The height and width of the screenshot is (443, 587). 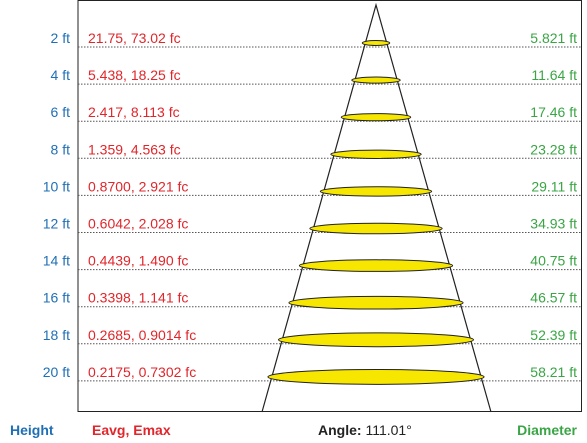 What do you see at coordinates (56, 224) in the screenshot?
I see `height-label: 12 ft` at bounding box center [56, 224].